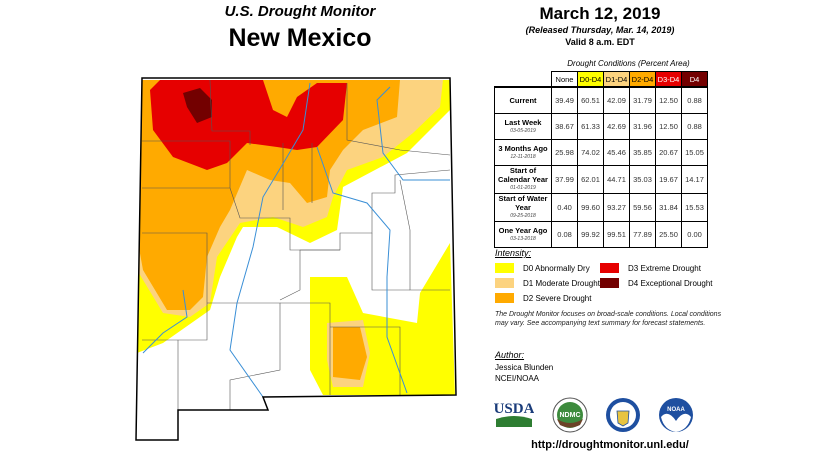  Describe the element at coordinates (524, 367) in the screenshot. I see `author-name: Jessica Blunden` at that location.